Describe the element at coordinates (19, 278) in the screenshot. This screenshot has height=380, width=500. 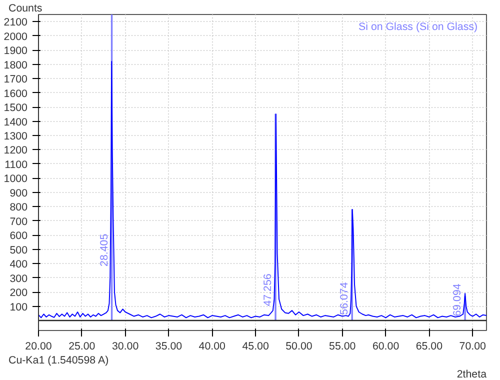
I see `y-tick-label: 300` at that location.